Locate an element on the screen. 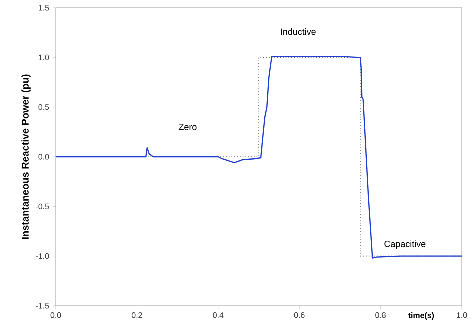 This screenshot has width=474, height=326. y-axis-title: Instantaneous Reactive Power (pu) is located at coordinates (26, 157).